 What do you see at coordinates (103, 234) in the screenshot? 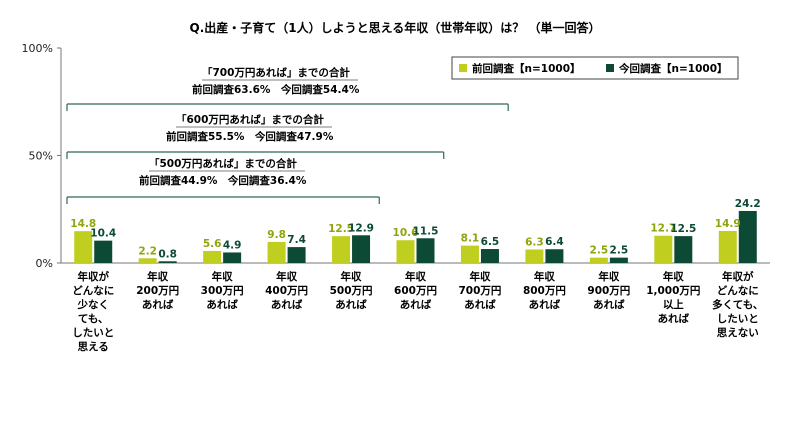
I see `value-label: 10.4` at bounding box center [103, 234].